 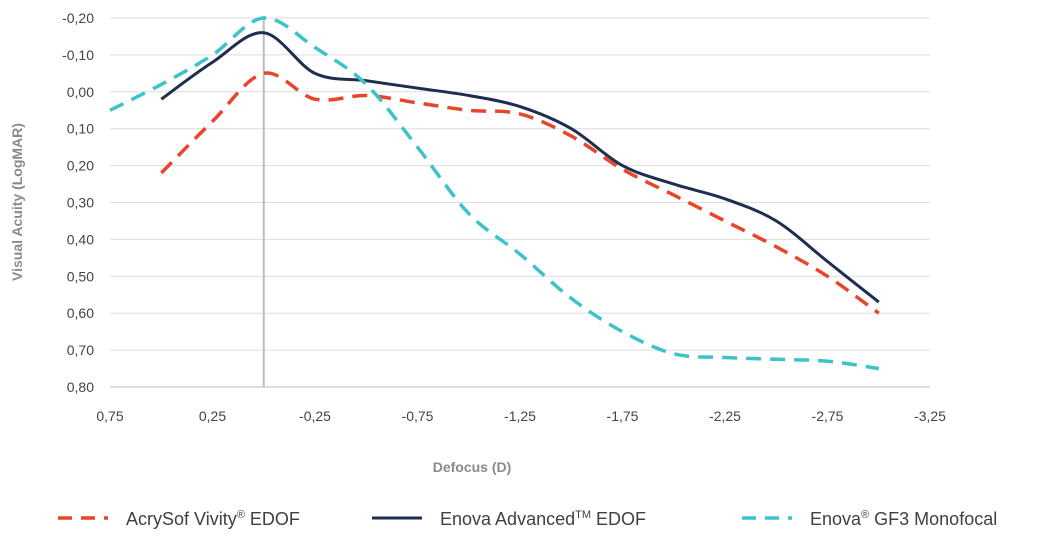 What do you see at coordinates (315, 416) in the screenshot?
I see `x-tick-label: -0,25` at bounding box center [315, 416].